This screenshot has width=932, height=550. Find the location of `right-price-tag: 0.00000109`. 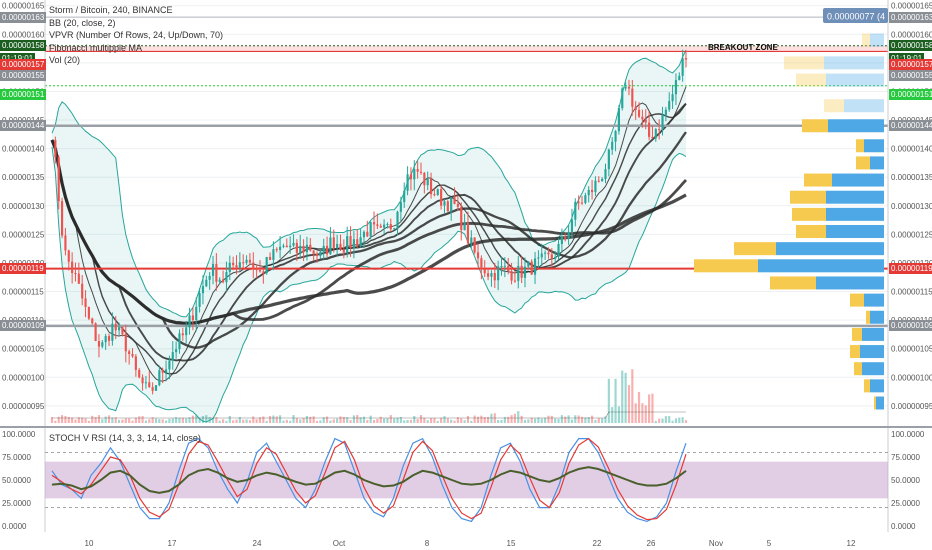

right-price-tag: 0.00000109 is located at coordinates (910, 326).